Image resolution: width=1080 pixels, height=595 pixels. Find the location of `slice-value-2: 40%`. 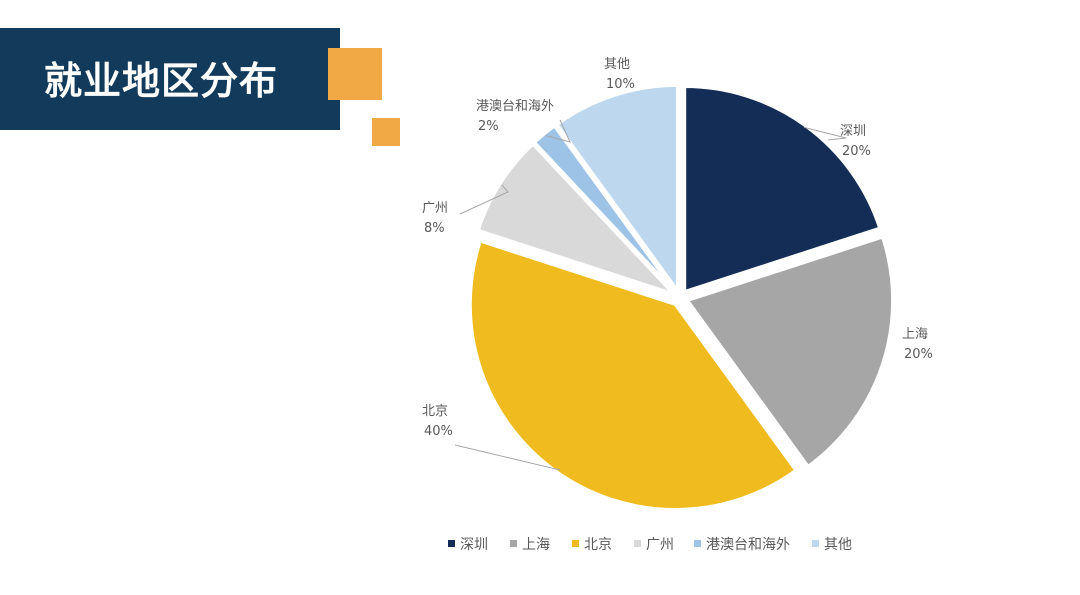

slice-value-2: 40% is located at coordinates (438, 431).